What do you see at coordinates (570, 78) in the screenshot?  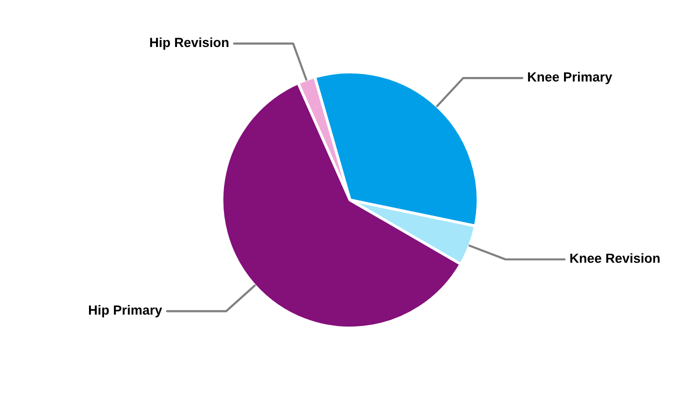 I see `slice-label: Knee Primary` at bounding box center [570, 78].